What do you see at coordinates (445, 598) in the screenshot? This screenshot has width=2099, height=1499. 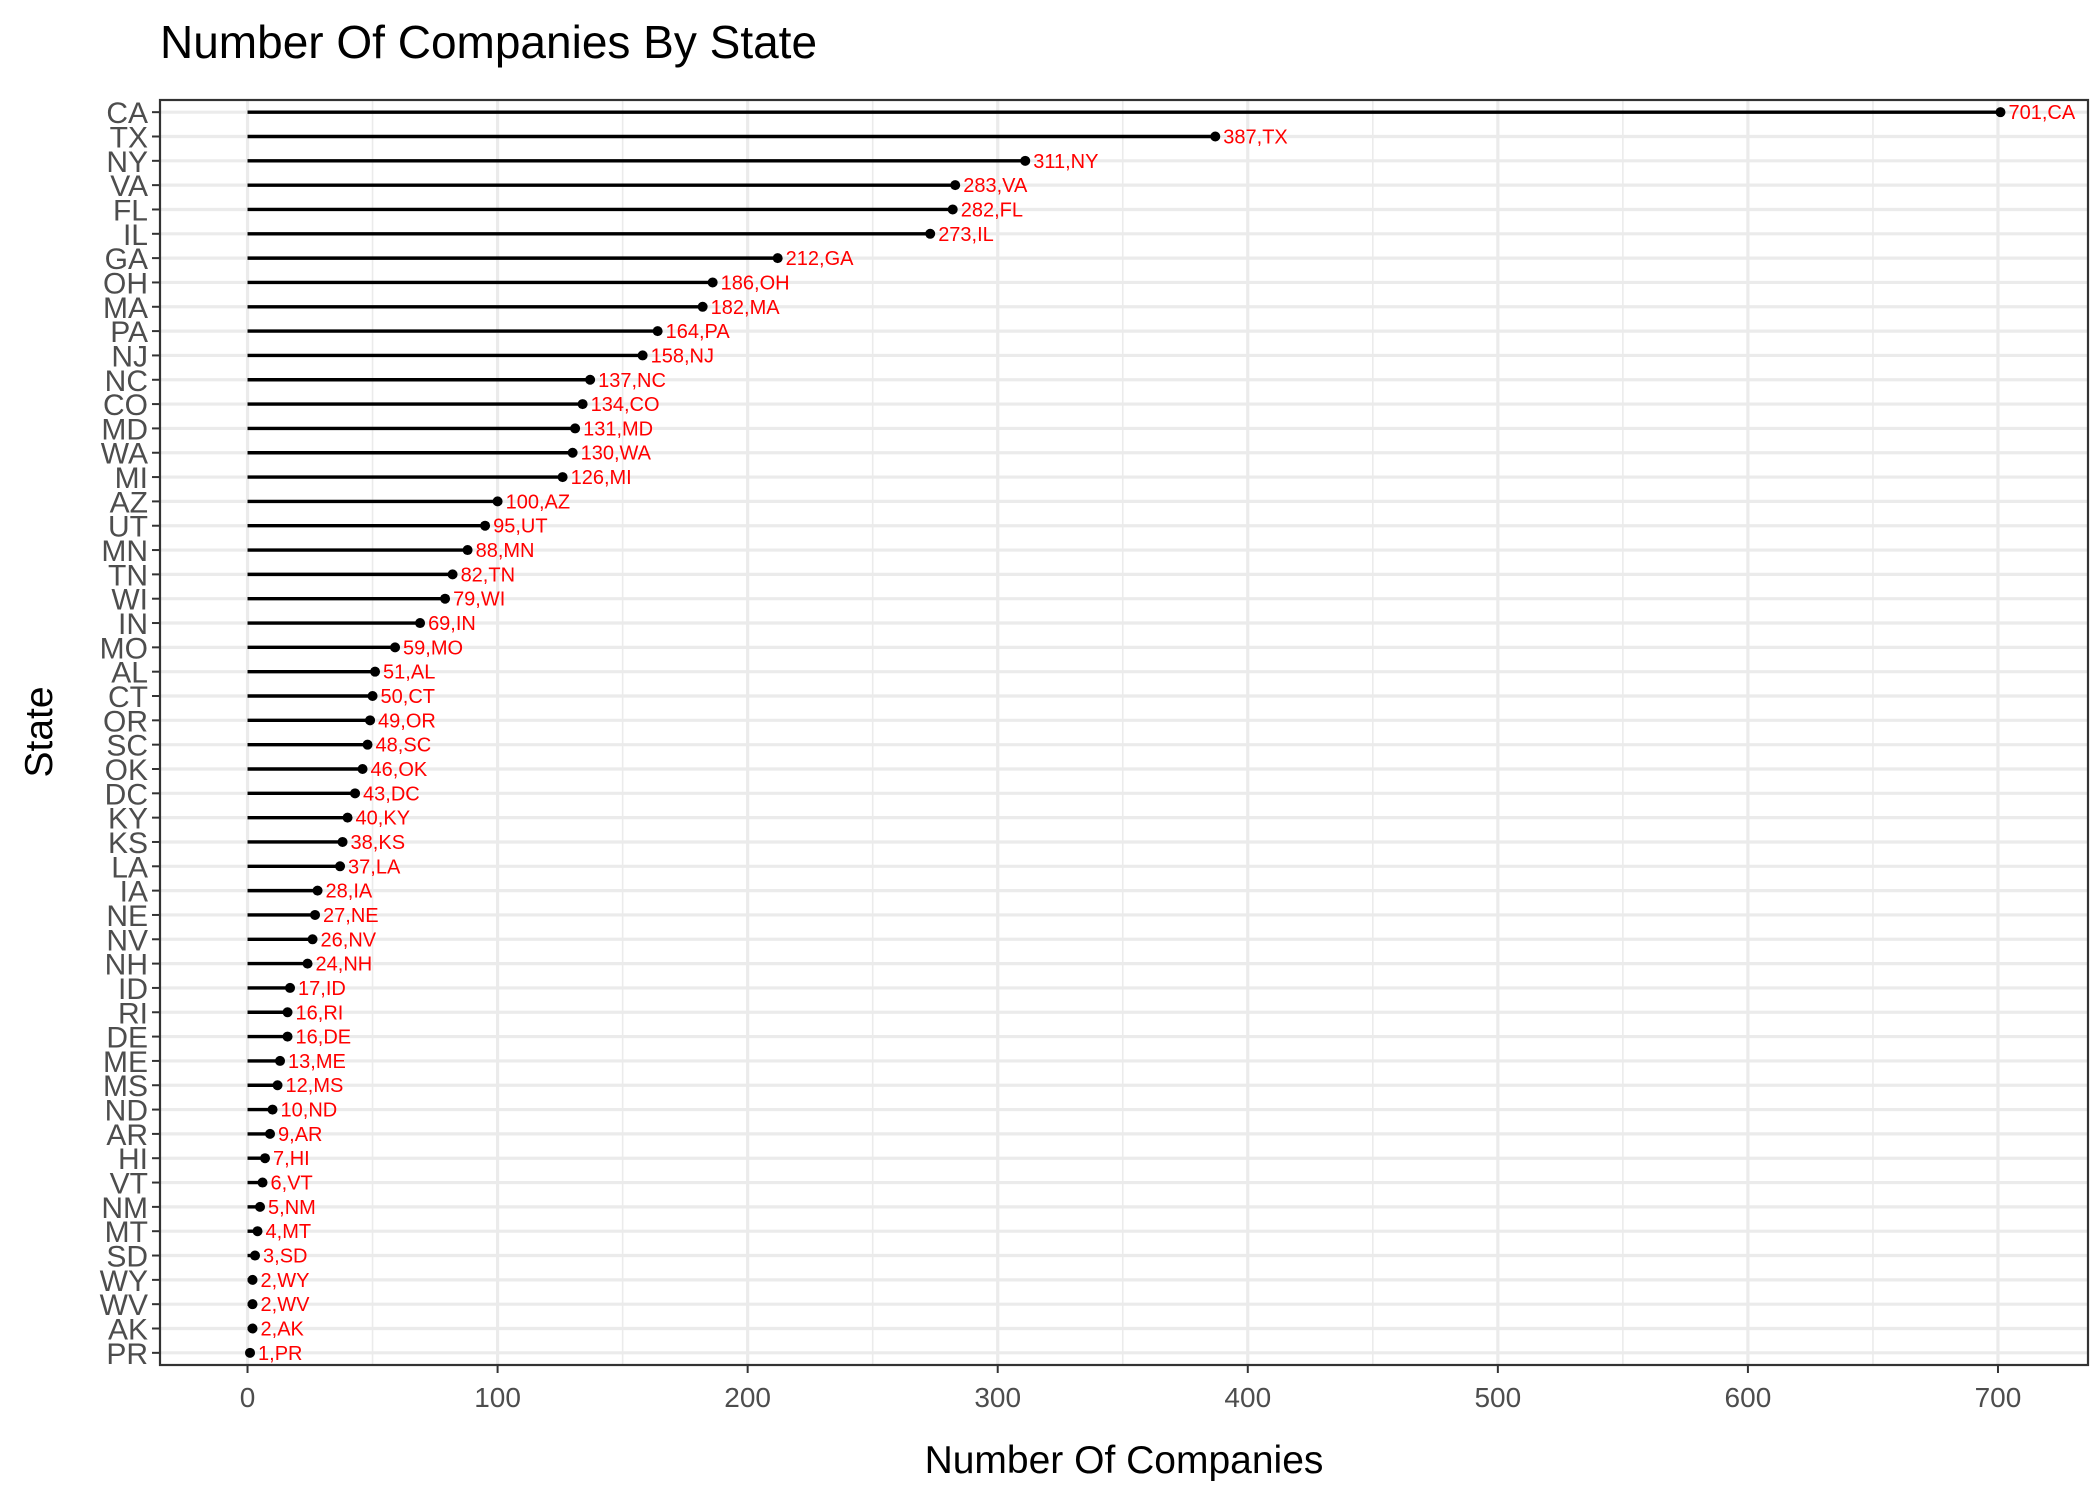 I see `point-WI` at bounding box center [445, 598].